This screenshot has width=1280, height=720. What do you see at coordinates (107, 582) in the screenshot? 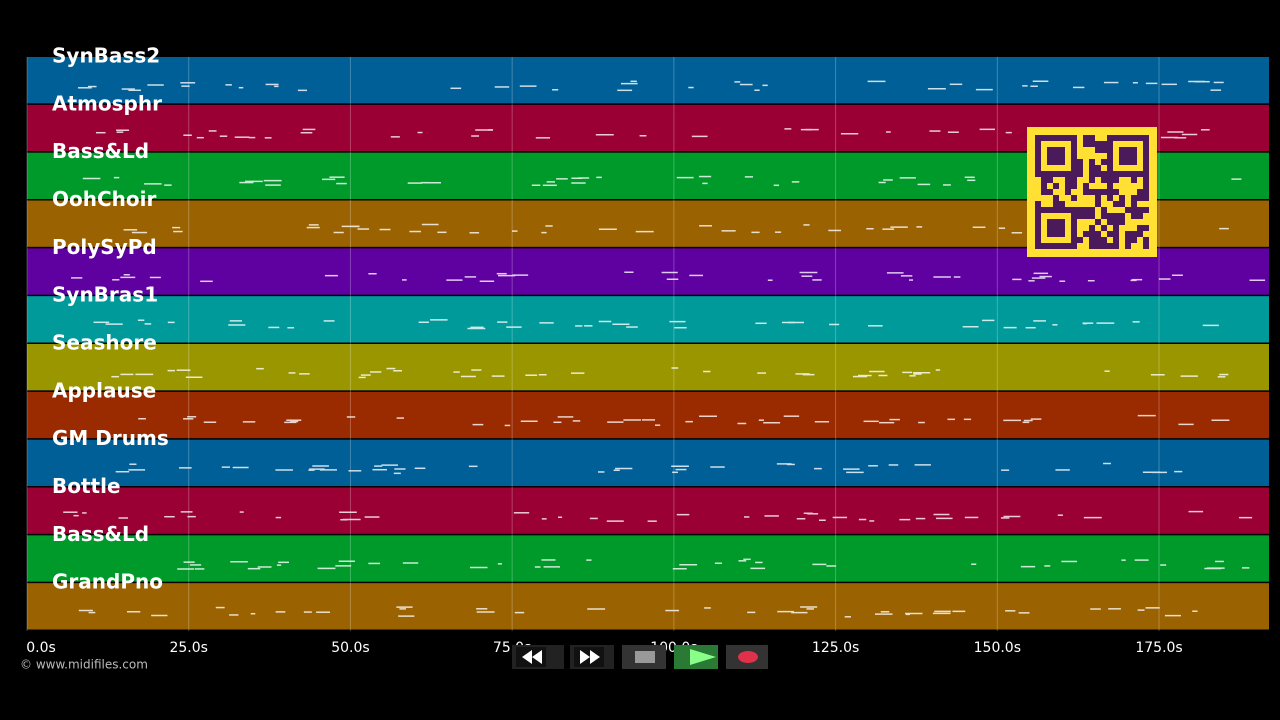
I see `track-name: GrandPno` at bounding box center [107, 582].